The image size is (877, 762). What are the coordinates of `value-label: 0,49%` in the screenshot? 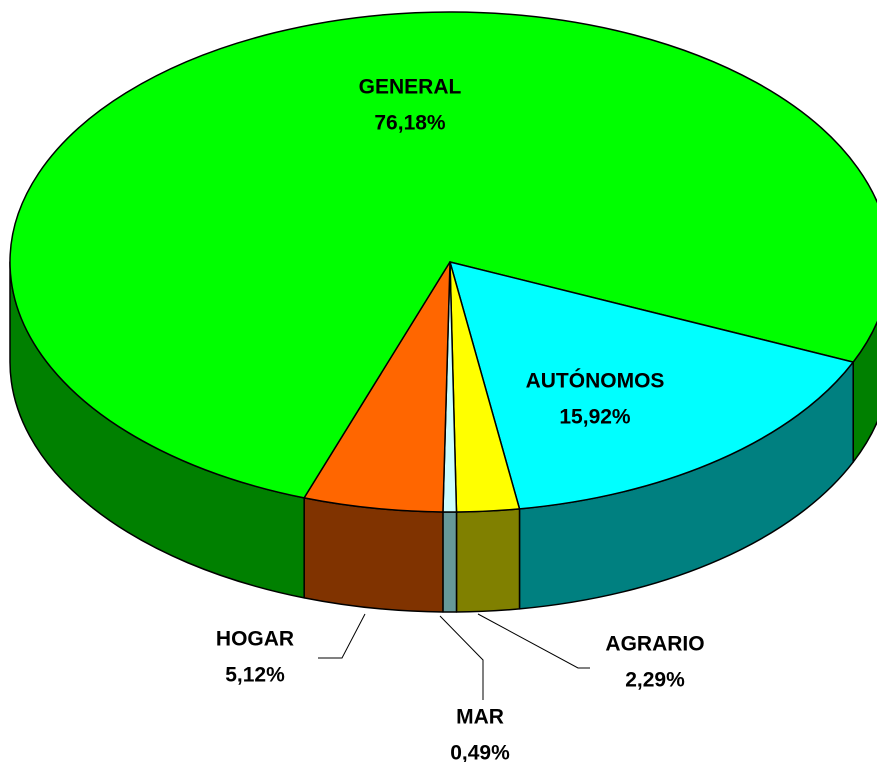 It's located at (480, 752).